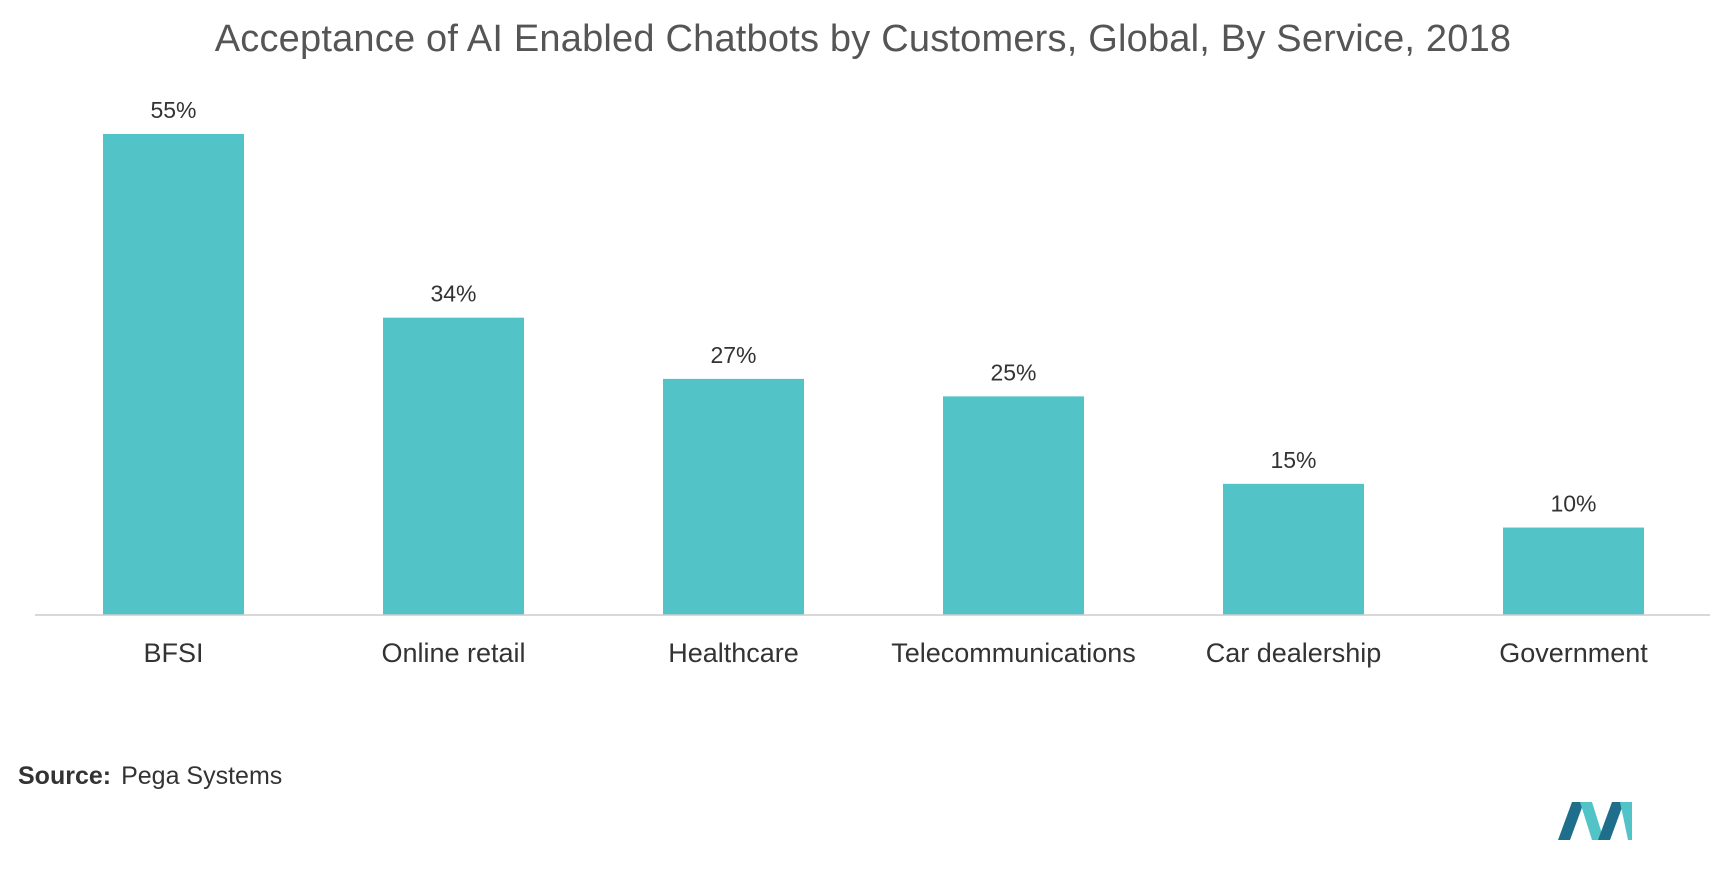 The height and width of the screenshot is (893, 1726). What do you see at coordinates (1013, 372) in the screenshot?
I see `value-label: 25%` at bounding box center [1013, 372].